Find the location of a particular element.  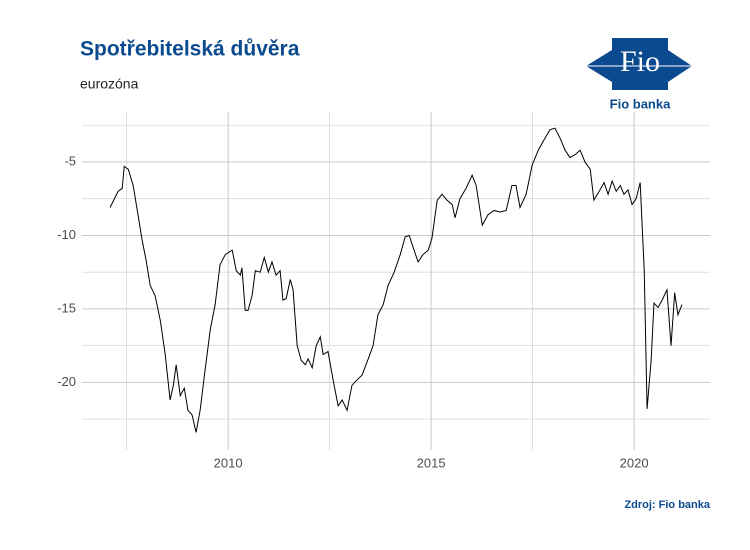

y-tick-label: -10 is located at coordinates (66, 234).